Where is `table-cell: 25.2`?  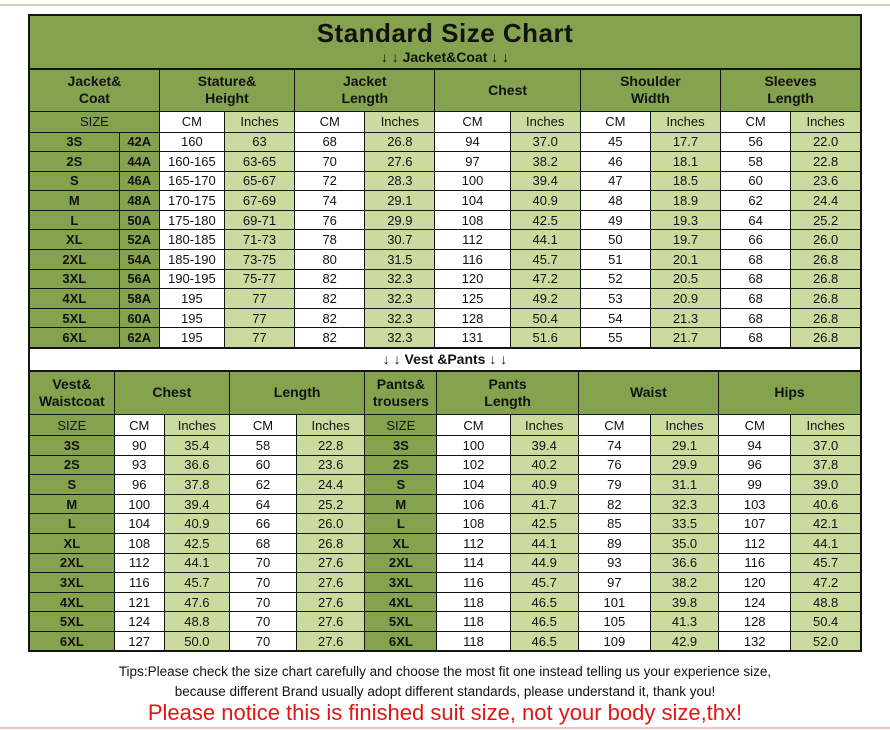
table-cell: 25.2 is located at coordinates (826, 220).